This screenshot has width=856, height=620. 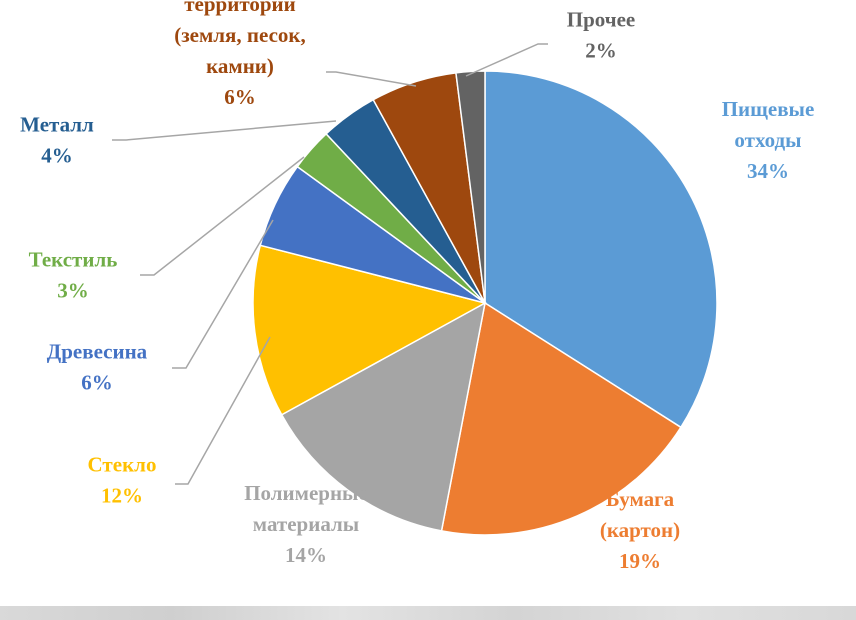 I want to click on slice-name-line-1-1: (картон), so click(x=640, y=530).